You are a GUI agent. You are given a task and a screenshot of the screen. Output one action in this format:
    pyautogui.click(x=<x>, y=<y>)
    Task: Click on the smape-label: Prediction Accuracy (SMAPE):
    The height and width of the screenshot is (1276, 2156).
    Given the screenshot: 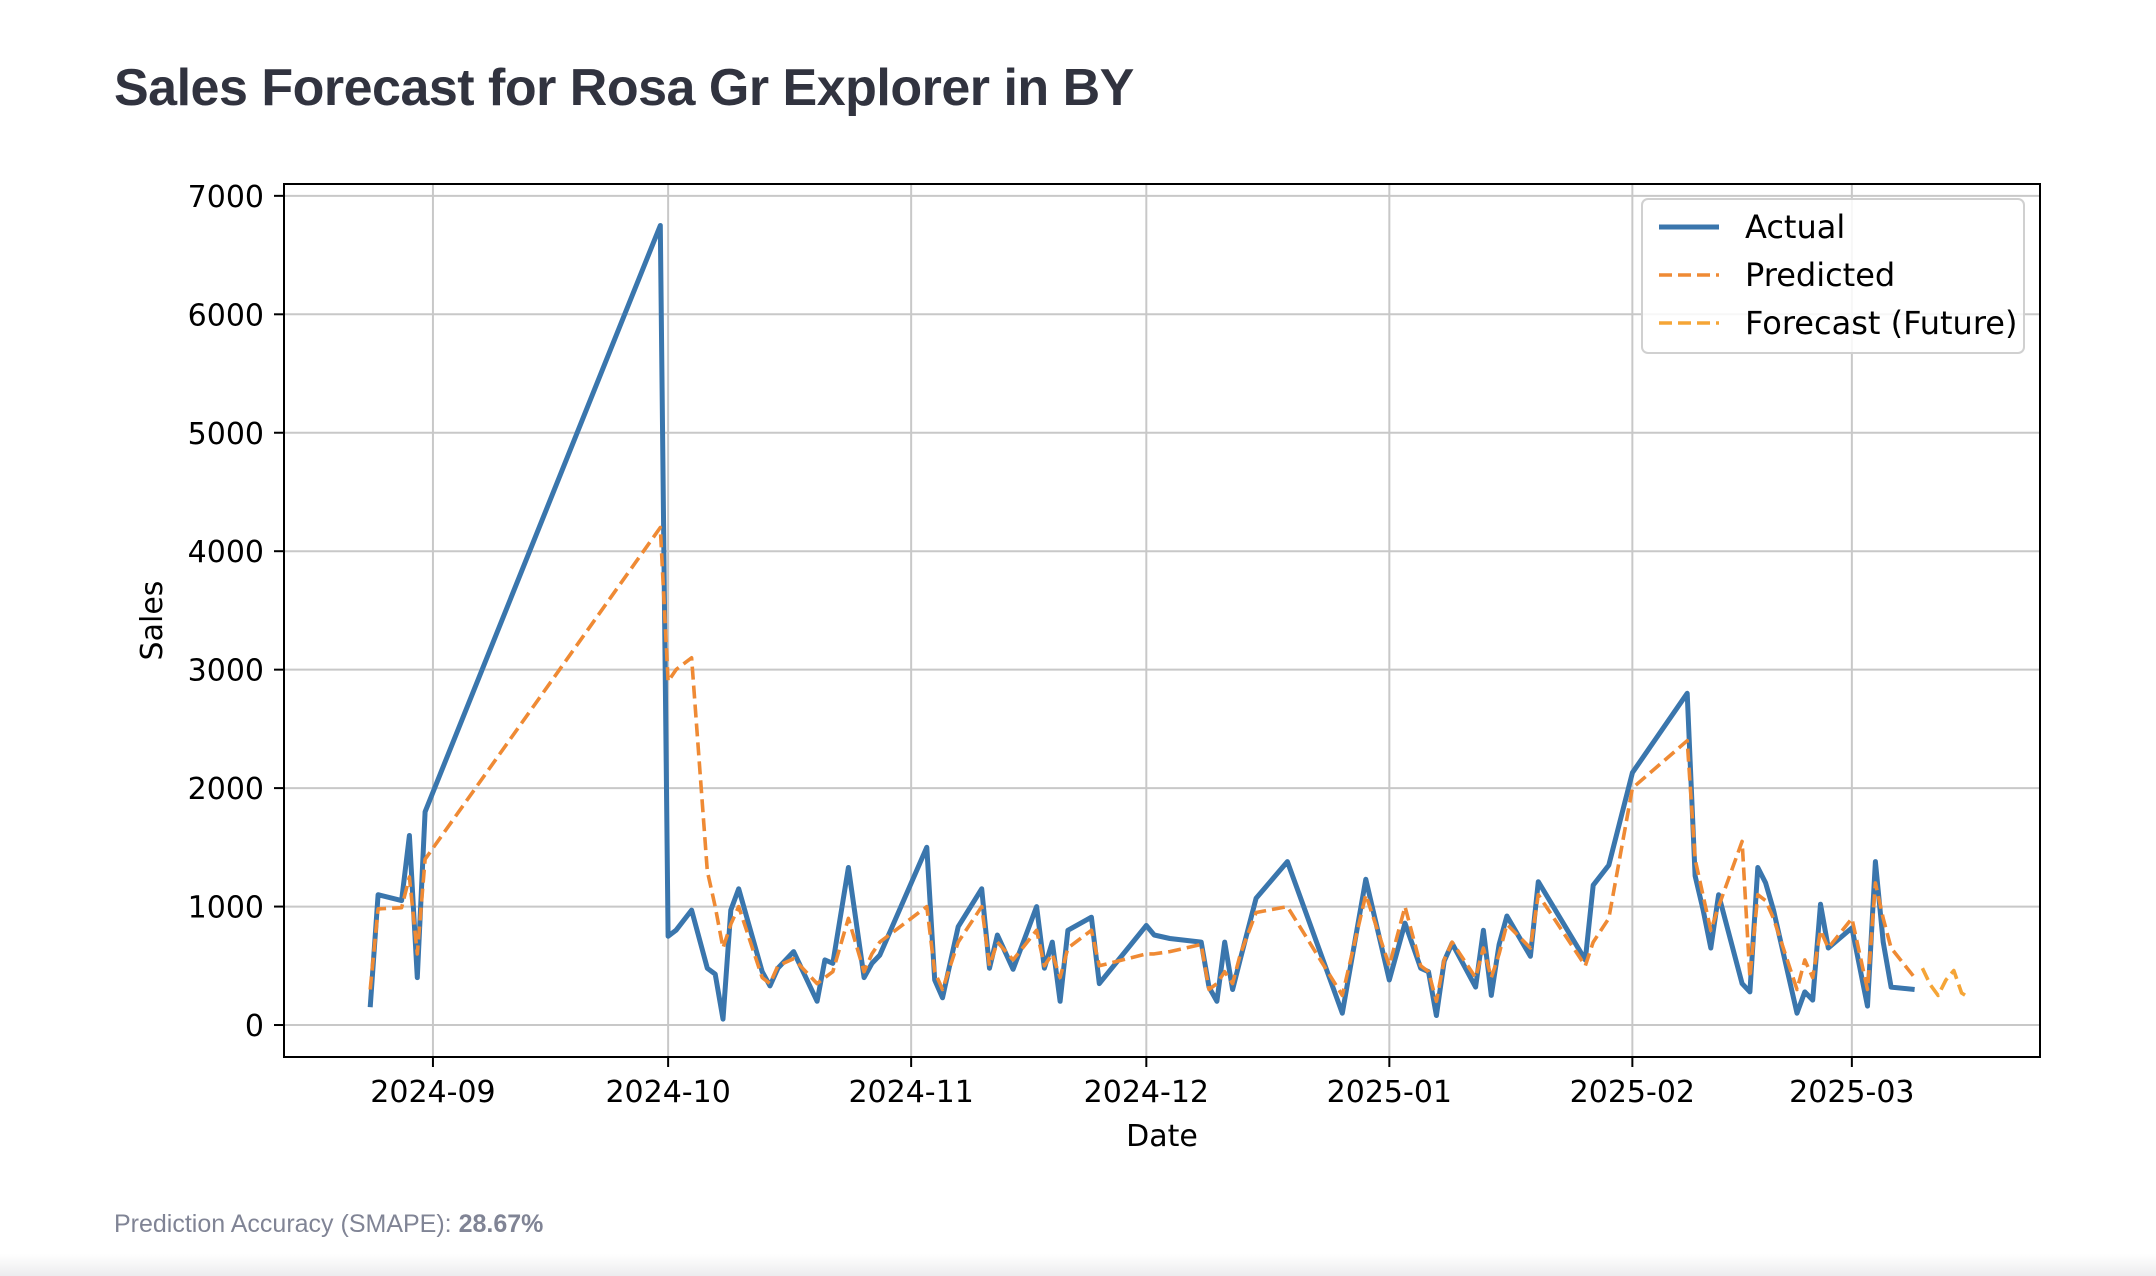 What is the action you would take?
    pyautogui.click(x=283, y=1224)
    